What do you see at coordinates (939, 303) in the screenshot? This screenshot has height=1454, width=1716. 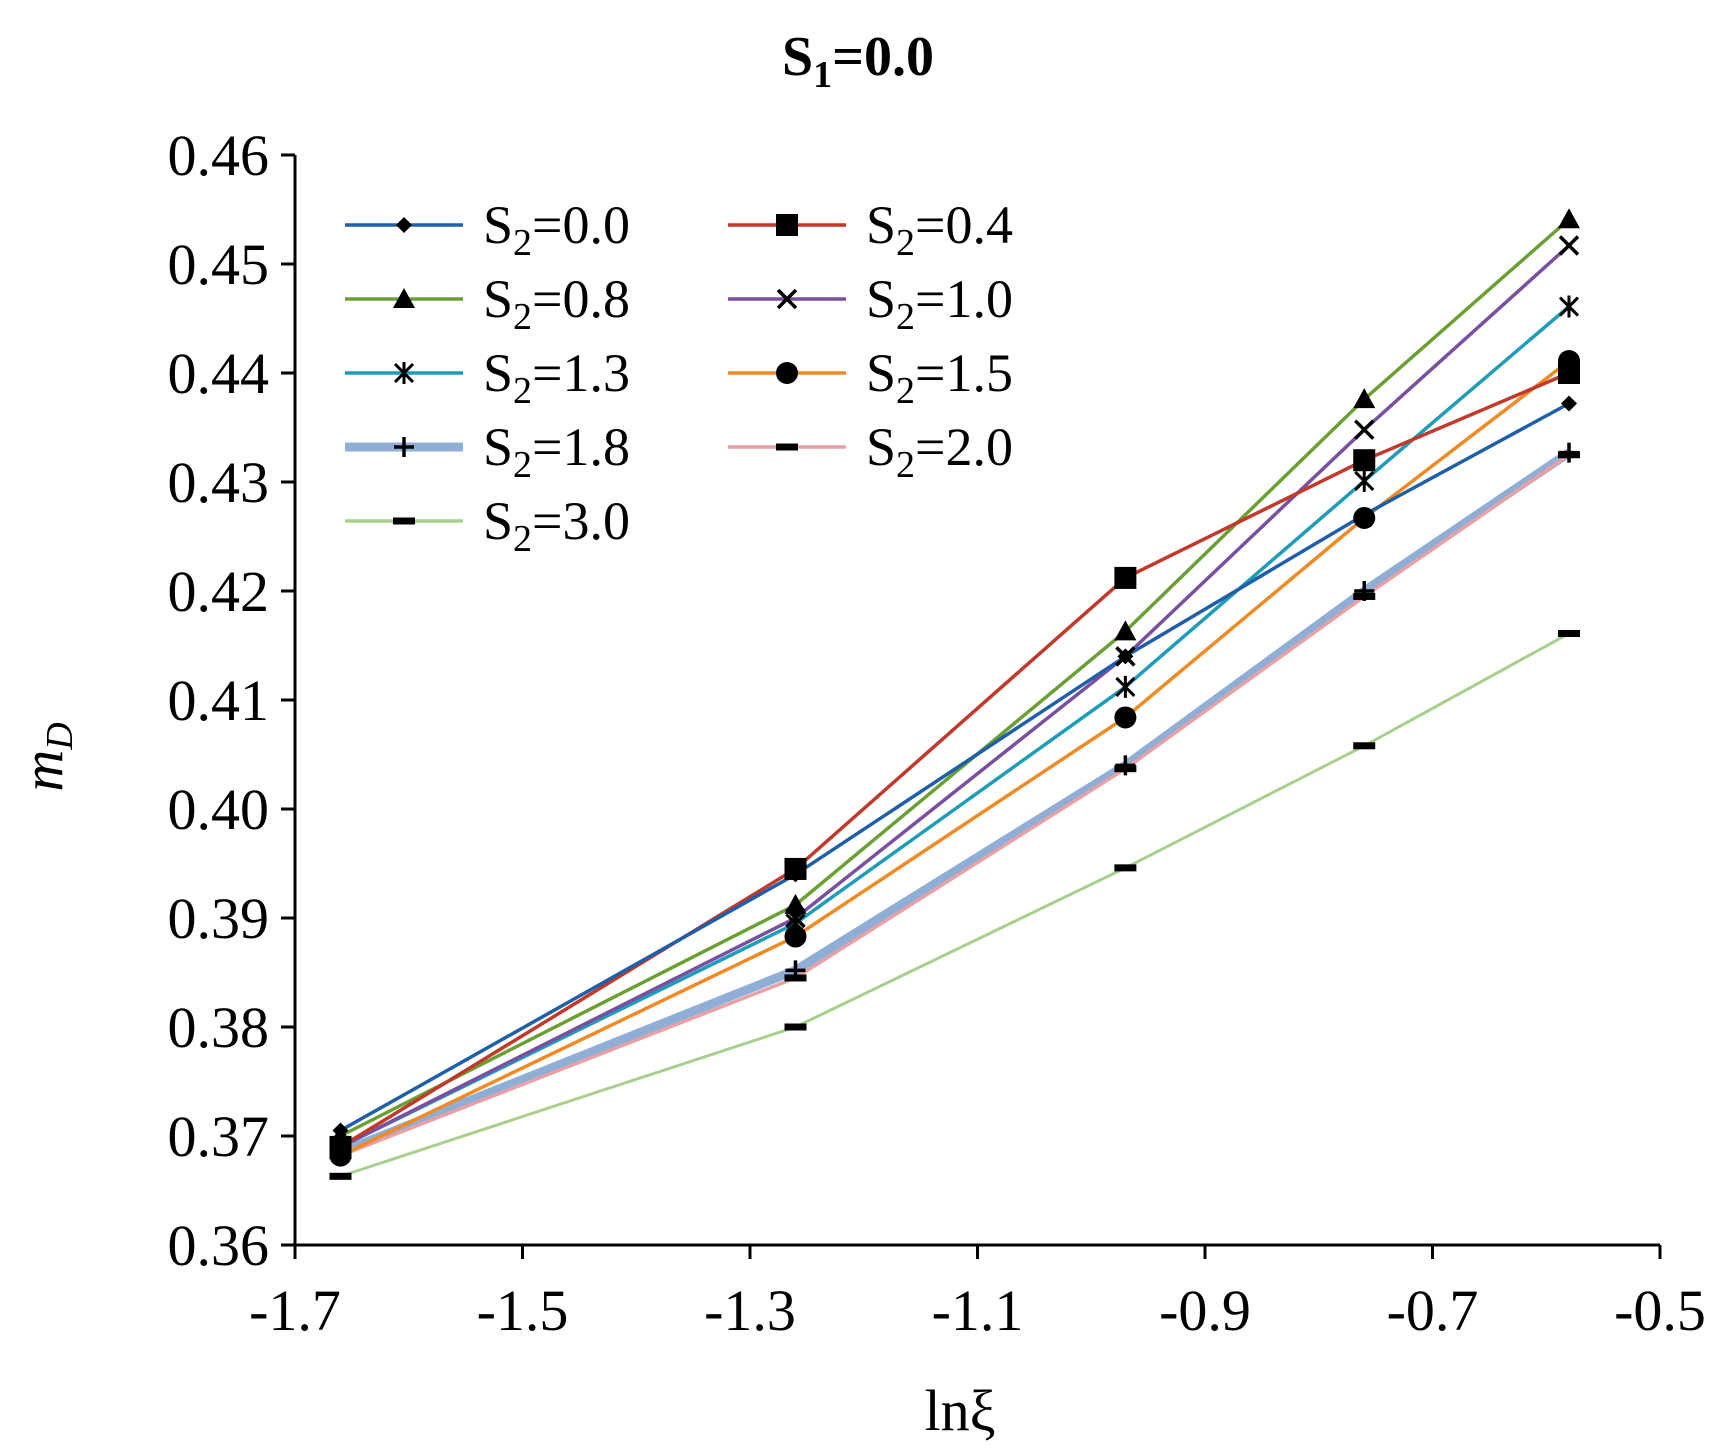 I see `legend-label: S2=1.0` at bounding box center [939, 303].